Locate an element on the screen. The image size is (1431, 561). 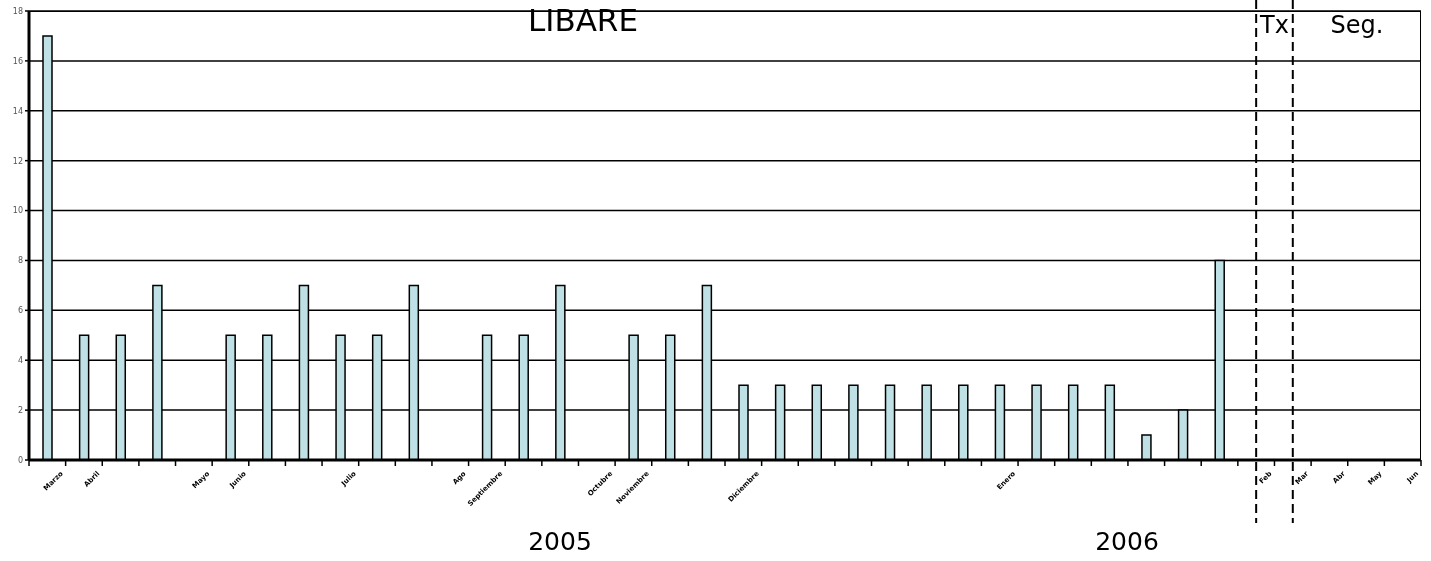
y-tick-label: 0 is located at coordinates (20, 460).